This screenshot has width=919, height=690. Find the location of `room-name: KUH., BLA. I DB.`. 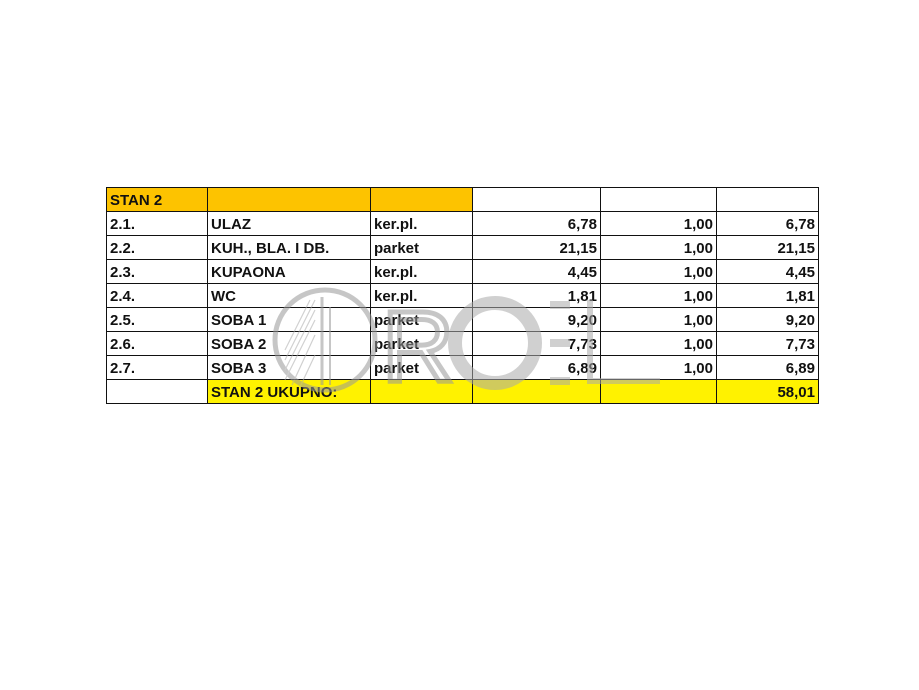

room-name: KUH., BLA. I DB. is located at coordinates (289, 247).